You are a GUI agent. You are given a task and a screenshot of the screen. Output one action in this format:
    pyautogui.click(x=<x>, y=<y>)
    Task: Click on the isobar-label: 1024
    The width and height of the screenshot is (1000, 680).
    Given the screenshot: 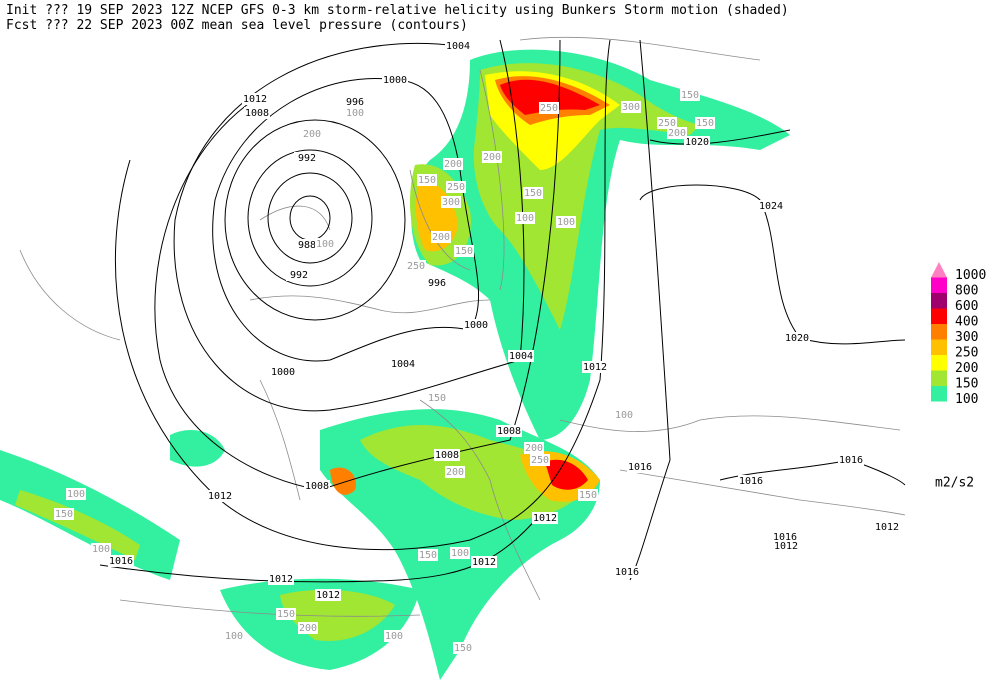 What is the action you would take?
    pyautogui.click(x=771, y=206)
    